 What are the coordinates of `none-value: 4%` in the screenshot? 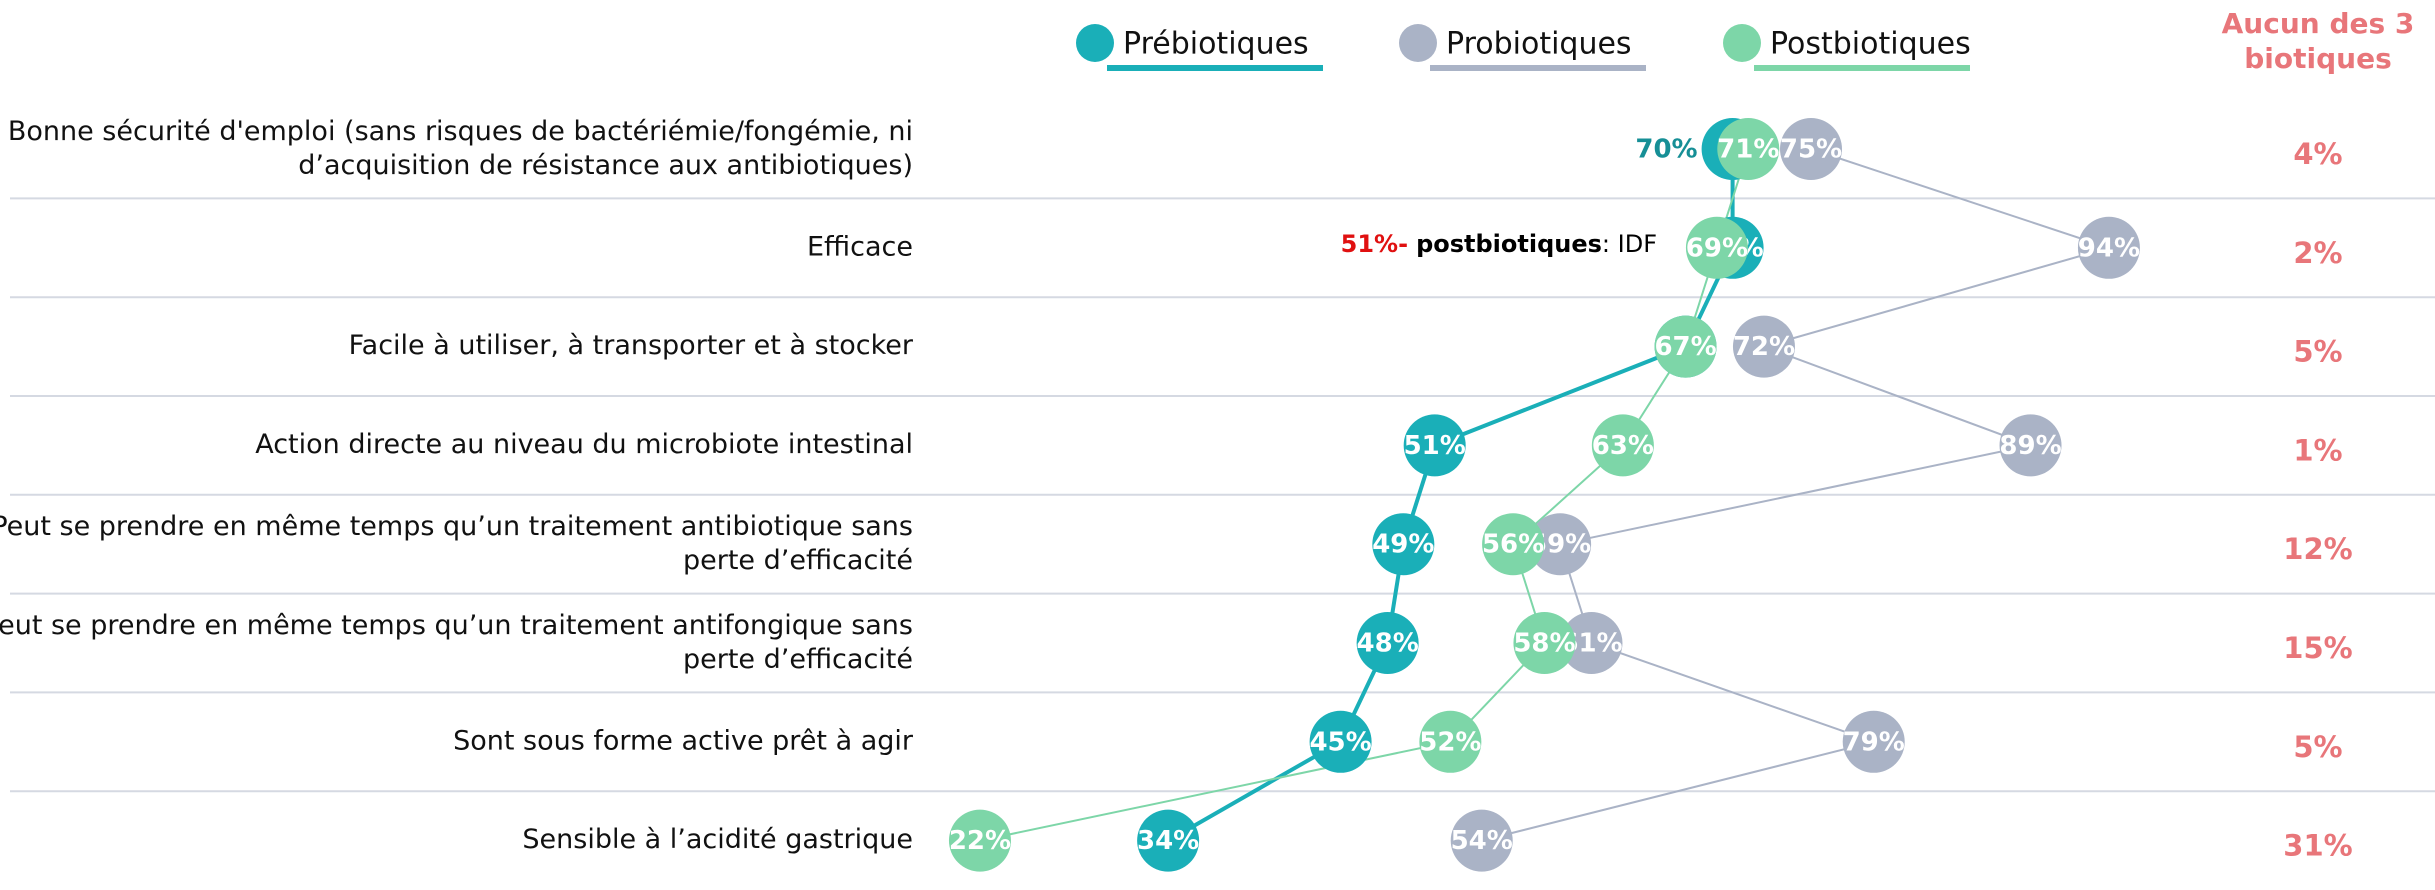 It's located at (2317, 154).